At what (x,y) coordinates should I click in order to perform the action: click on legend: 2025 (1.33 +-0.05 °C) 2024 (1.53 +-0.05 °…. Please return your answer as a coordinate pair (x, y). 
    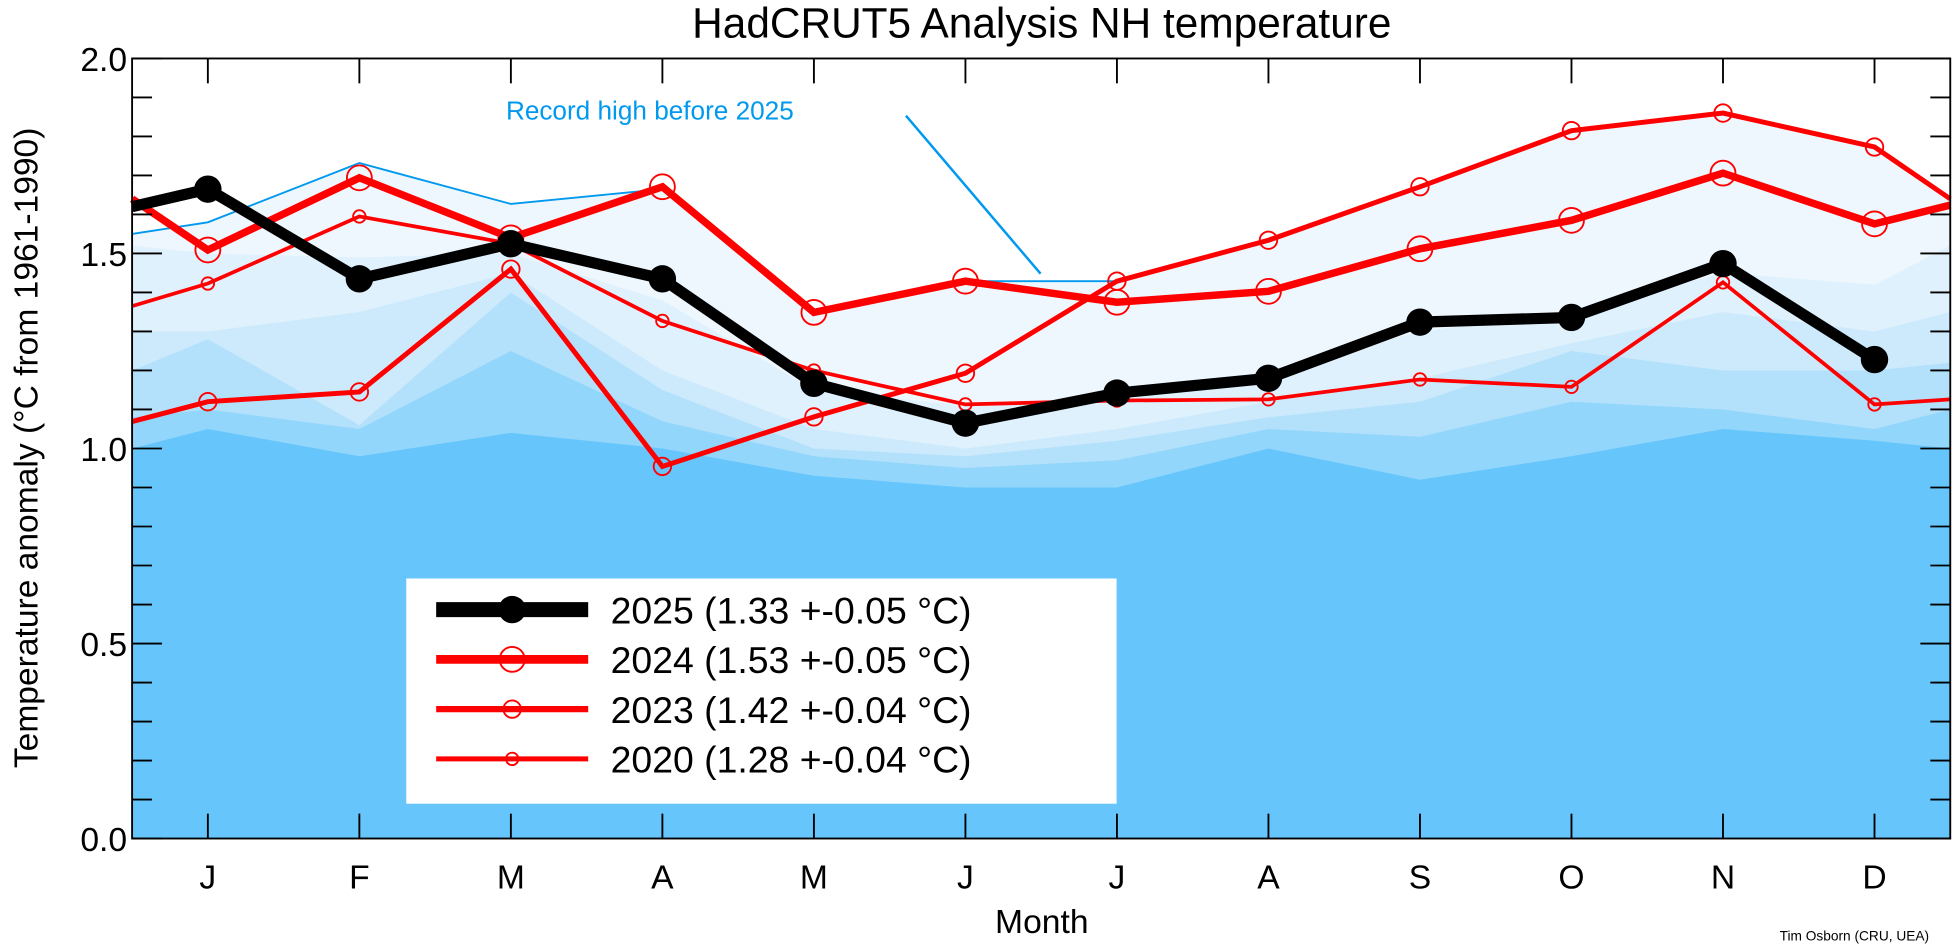
    Looking at the image, I should click on (761, 691).